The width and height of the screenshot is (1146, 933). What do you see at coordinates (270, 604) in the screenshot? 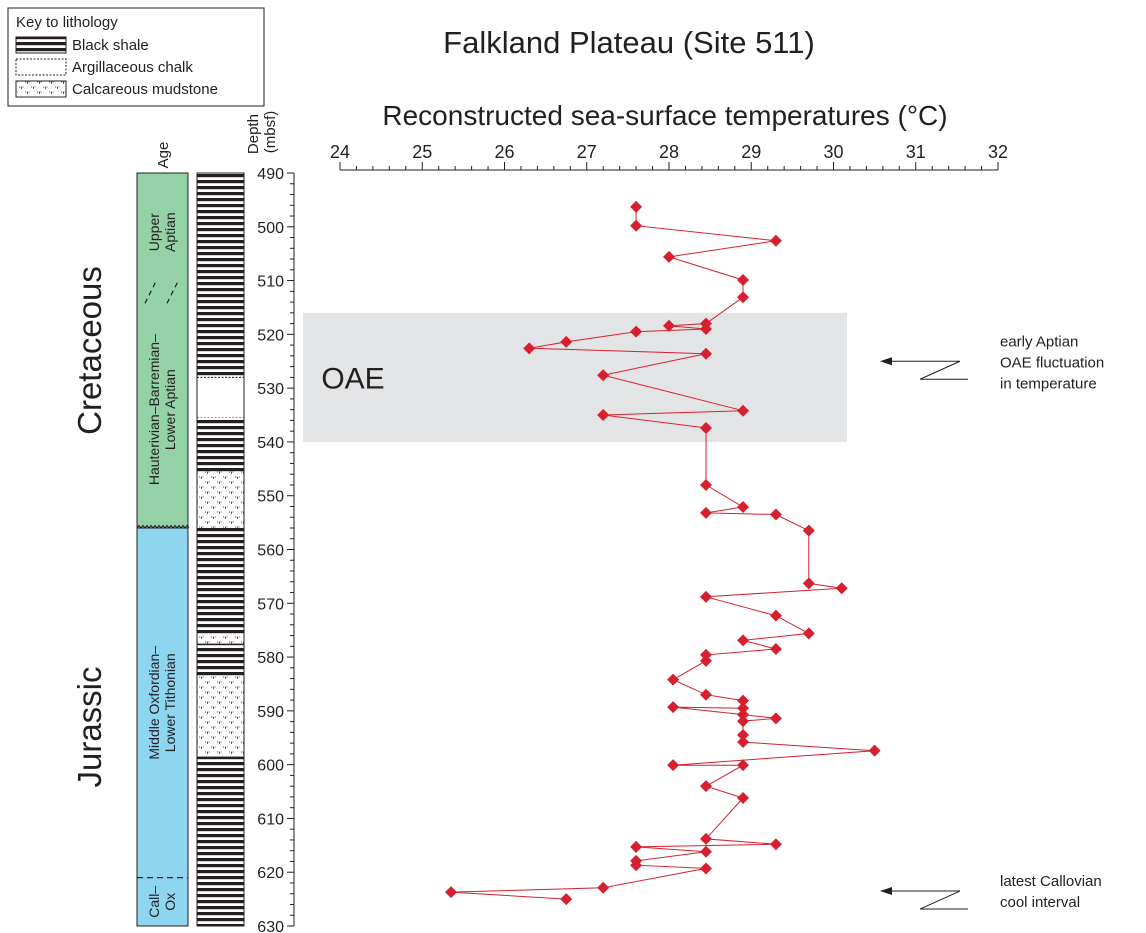
I see `depth-tick-label: 570` at bounding box center [270, 604].